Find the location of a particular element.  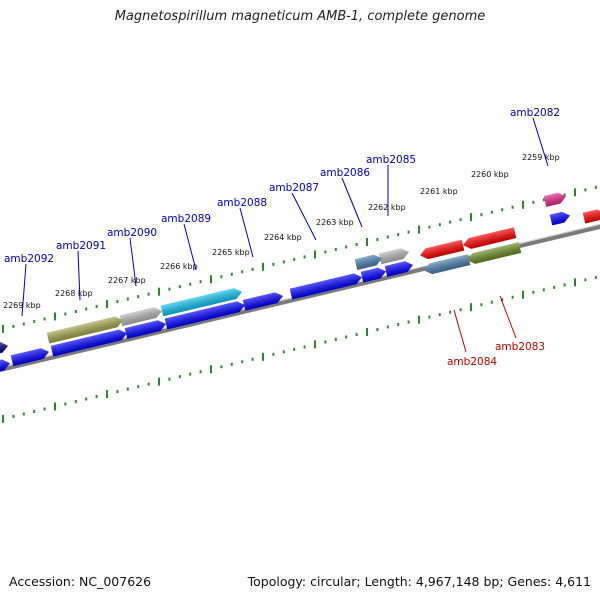

feature-blue-e-shade is located at coordinates (88, 343).